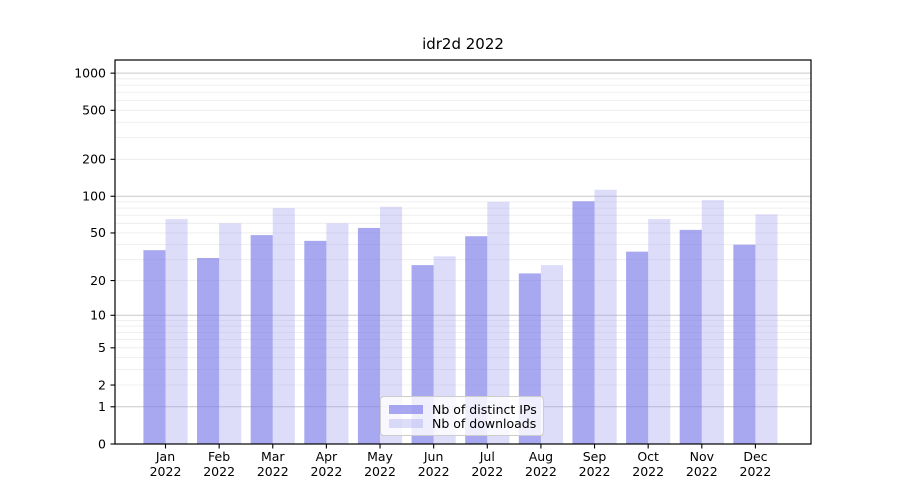 This screenshot has width=900, height=500. Describe the element at coordinates (273, 456) in the screenshot. I see `x-tick-label-month: Mar` at that location.